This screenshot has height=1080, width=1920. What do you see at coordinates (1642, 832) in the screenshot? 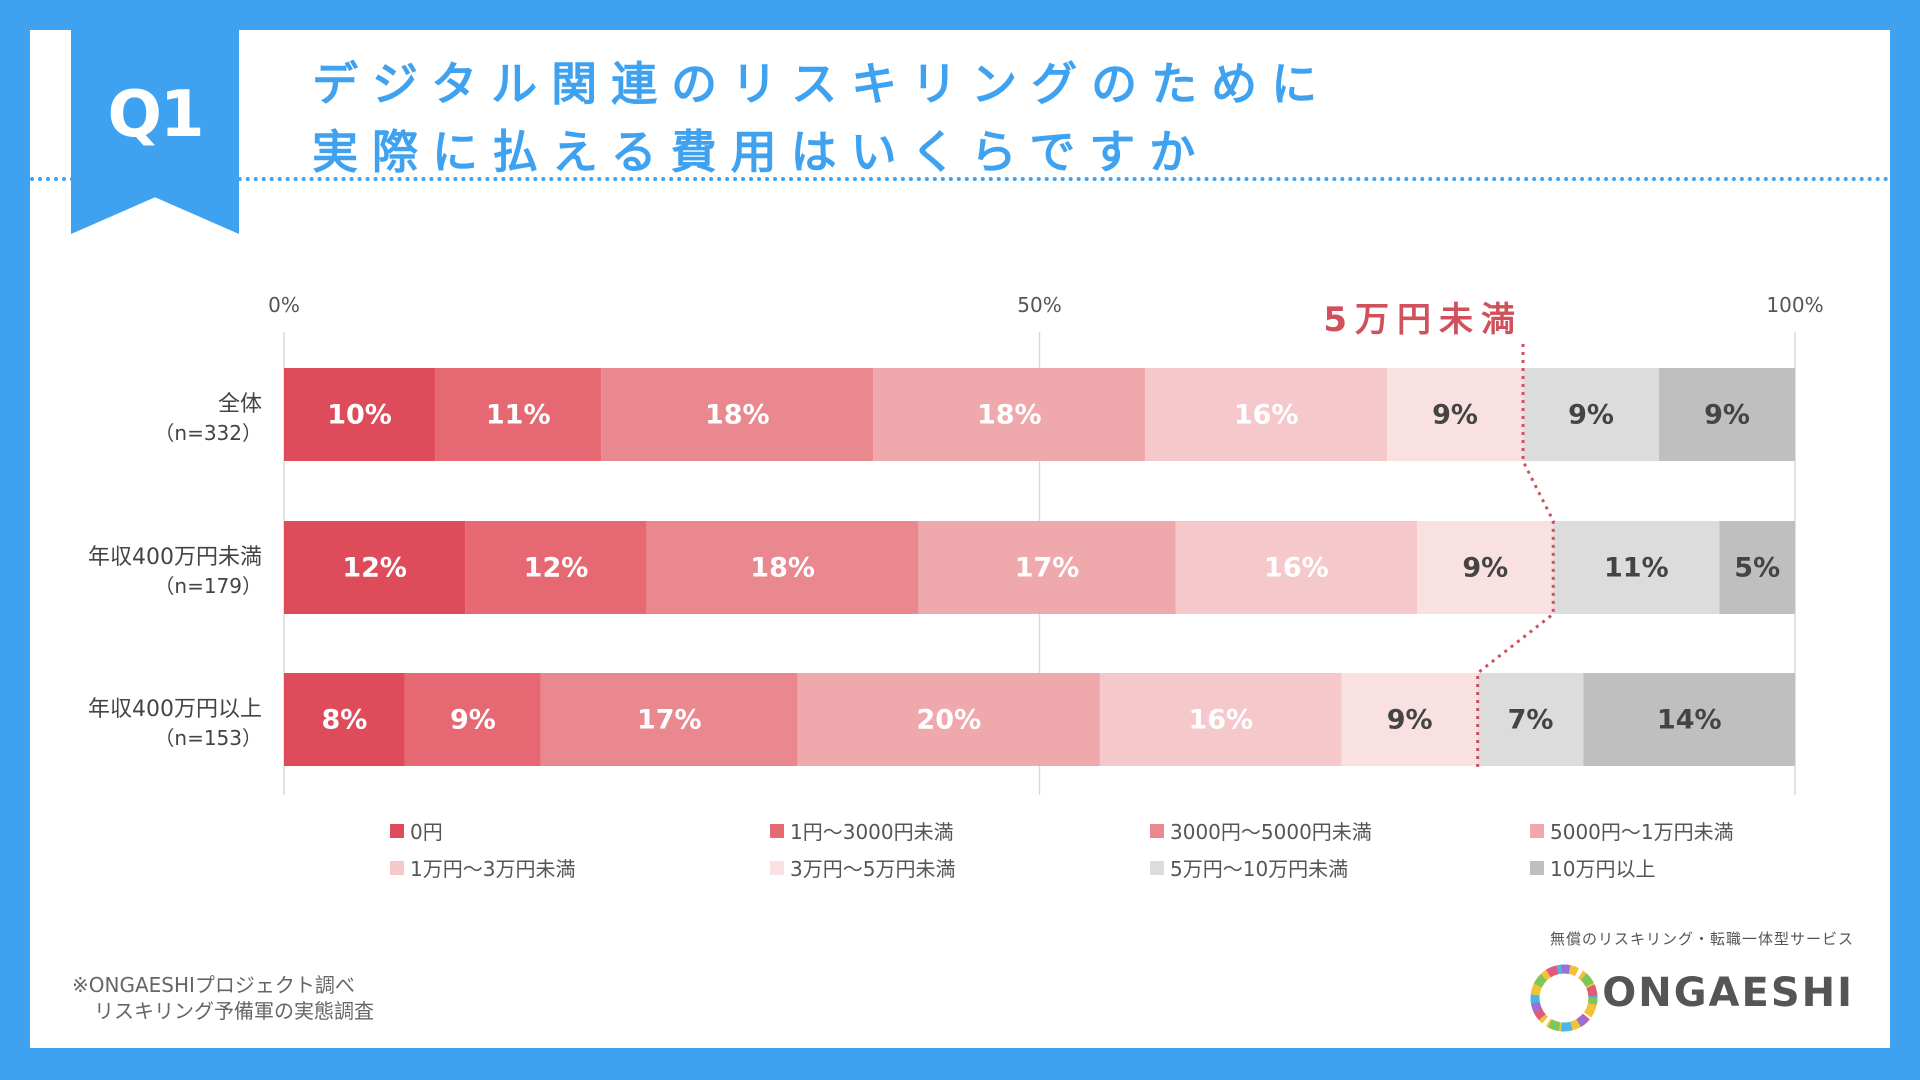
I see `legend-label: 5000円～1万円未満` at bounding box center [1642, 832].